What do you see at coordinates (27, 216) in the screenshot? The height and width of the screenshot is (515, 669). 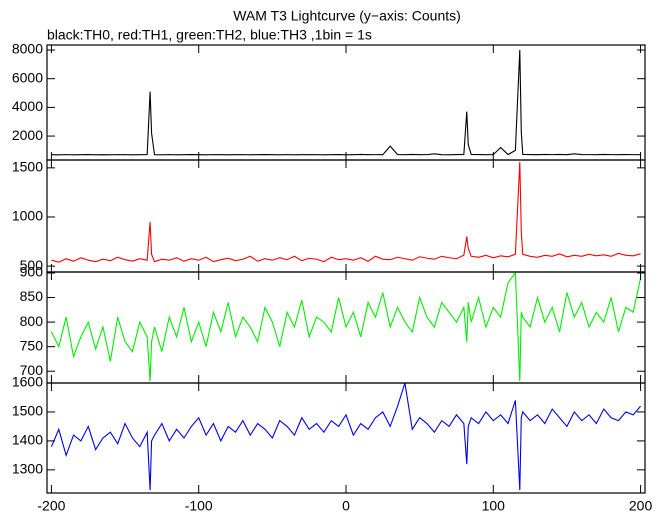 I see `y-tick-label: 1000` at bounding box center [27, 216].